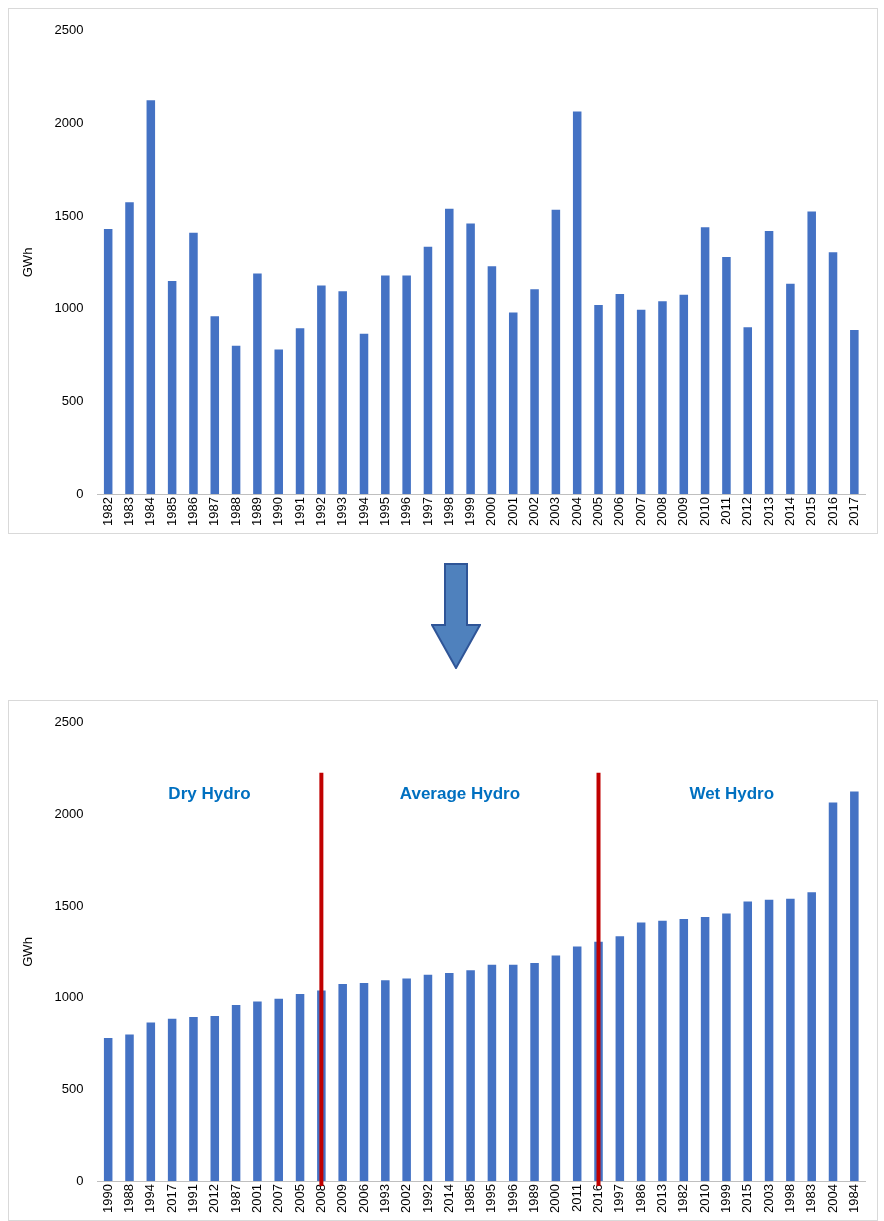  I want to click on x-tick-label: 1994, so click(363, 511).